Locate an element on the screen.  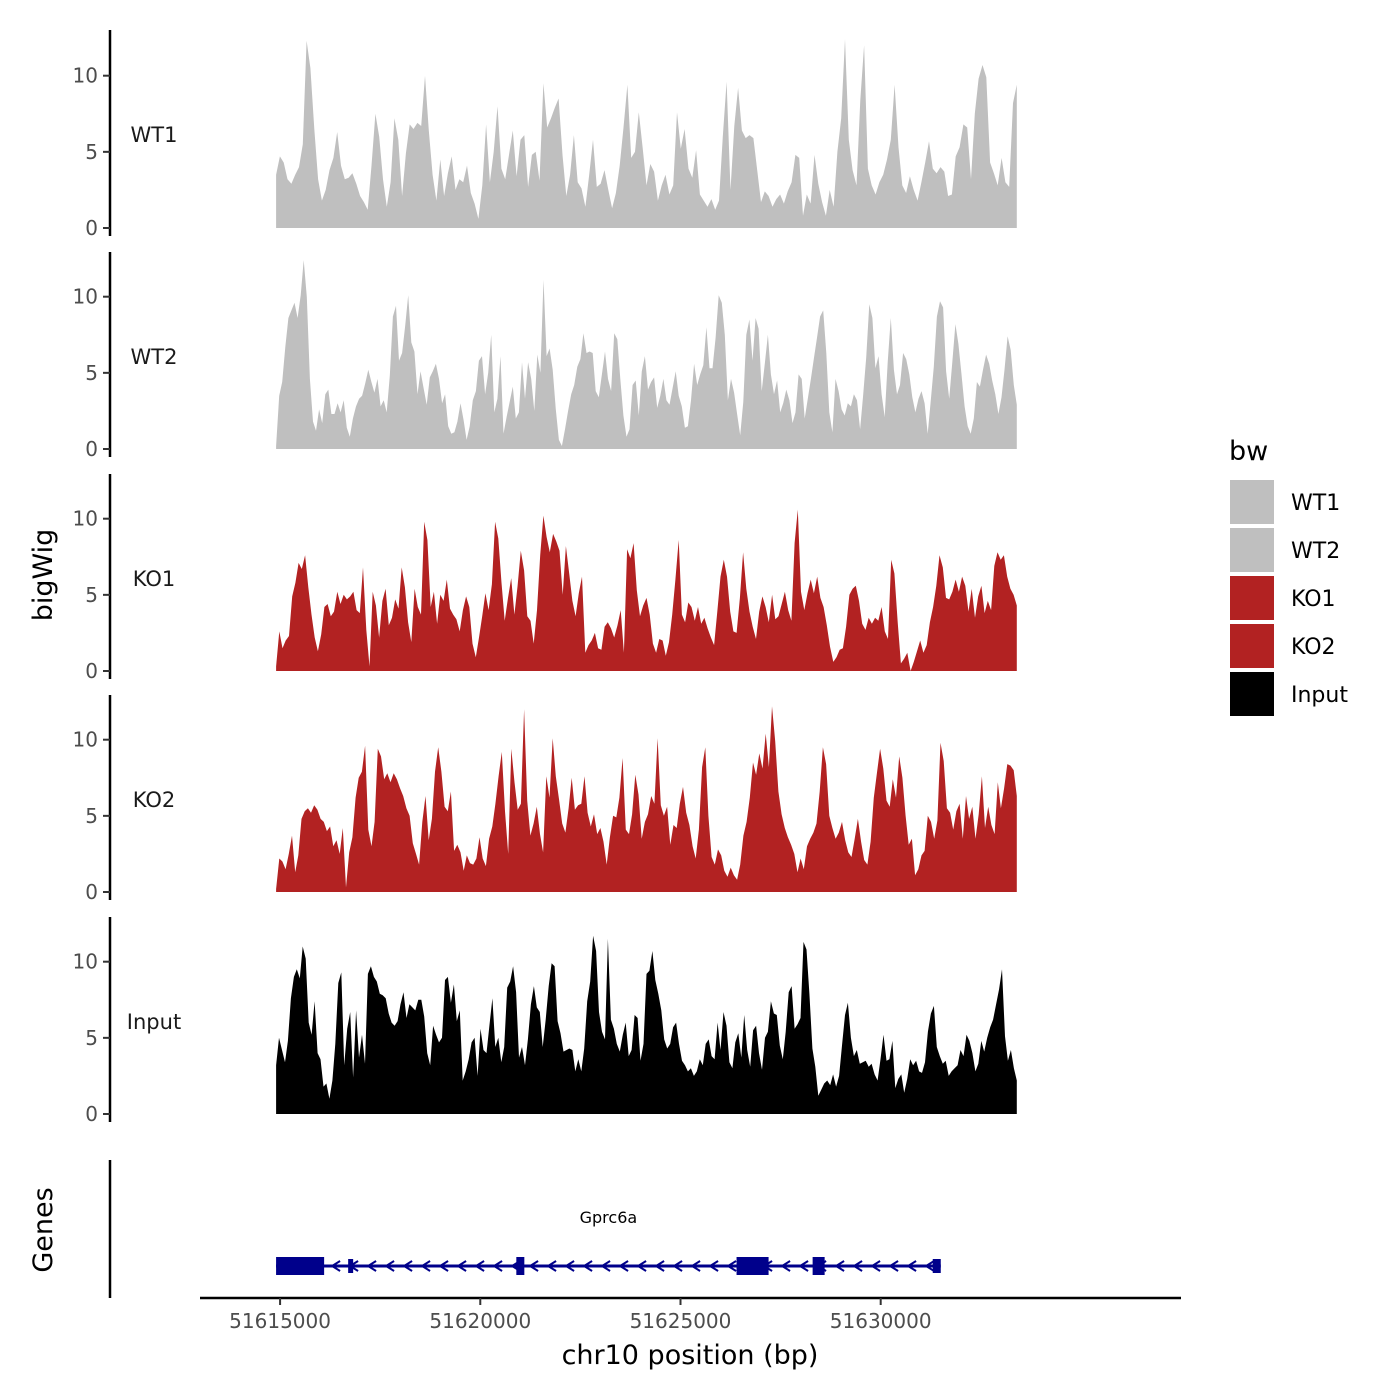
legend: WT1 WT2 KO1 KO2 Input is located at coordinates (1289, 598).